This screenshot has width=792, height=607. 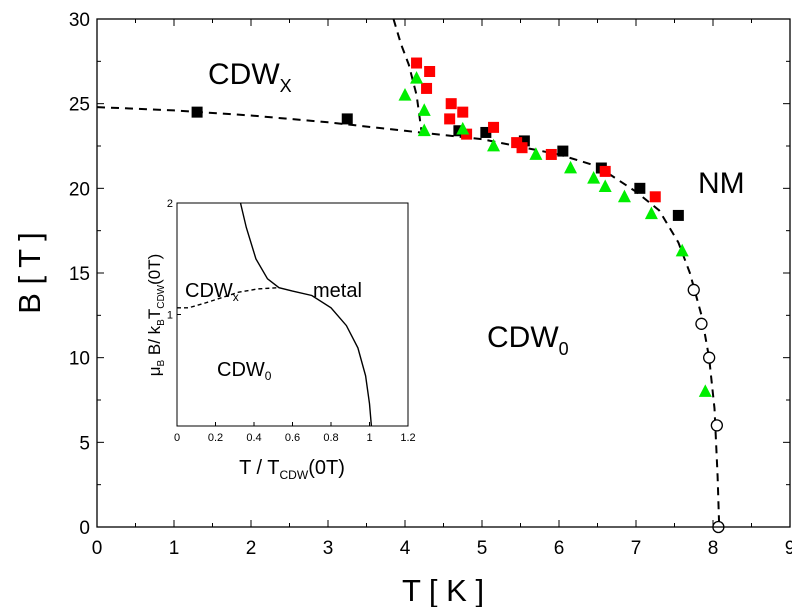 I want to click on inset-x-axis-label: T / TCDW(0T), so click(x=292, y=469).